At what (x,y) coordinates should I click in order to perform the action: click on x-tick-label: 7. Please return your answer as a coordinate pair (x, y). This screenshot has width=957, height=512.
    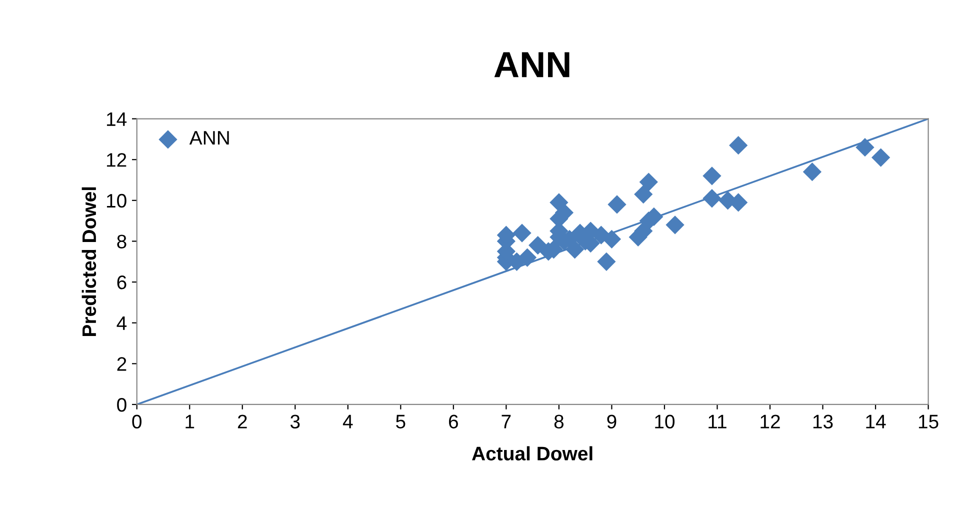
    Looking at the image, I should click on (506, 421).